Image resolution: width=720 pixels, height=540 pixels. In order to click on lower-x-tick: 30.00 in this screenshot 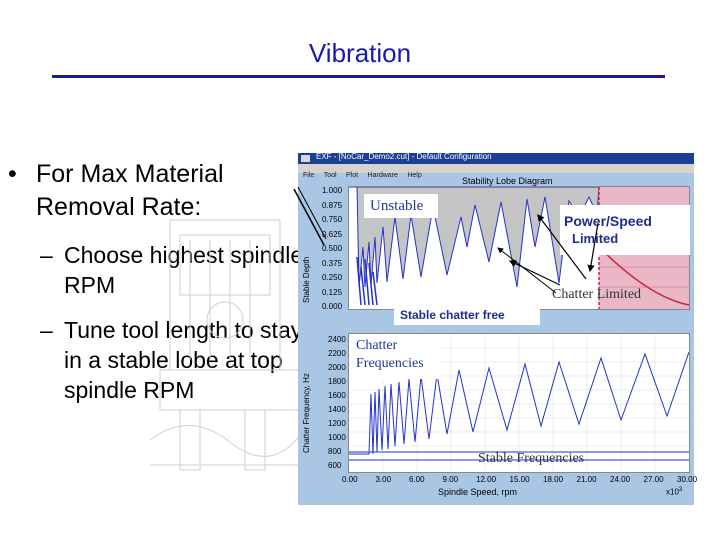, I will do `click(687, 479)`.